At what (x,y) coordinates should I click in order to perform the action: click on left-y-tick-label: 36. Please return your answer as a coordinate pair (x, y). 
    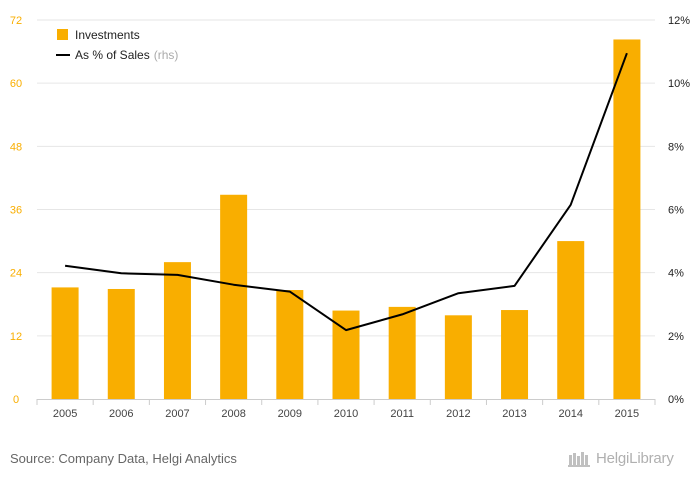
    Looking at the image, I should click on (16, 211).